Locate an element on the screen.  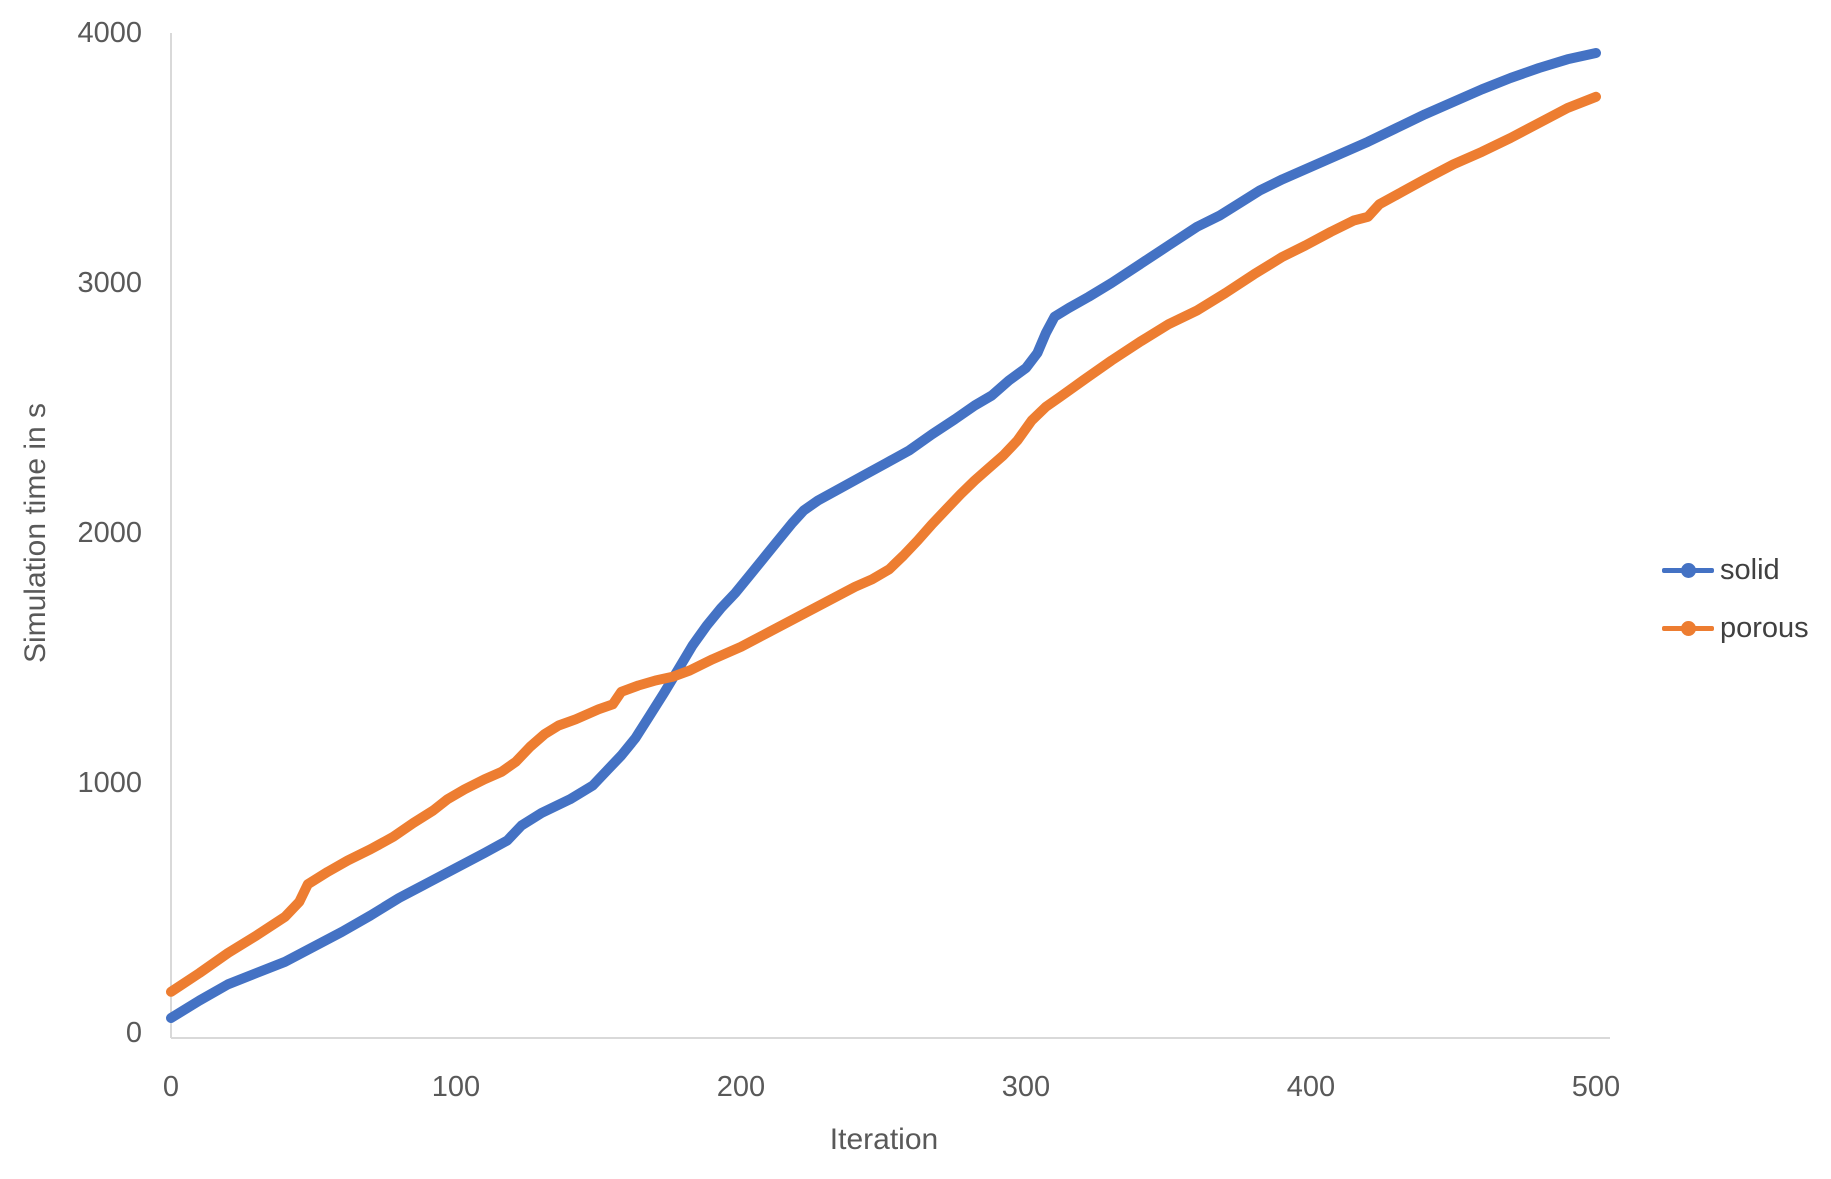
y-axis-title: Simulation time in s is located at coordinates (35, 533).